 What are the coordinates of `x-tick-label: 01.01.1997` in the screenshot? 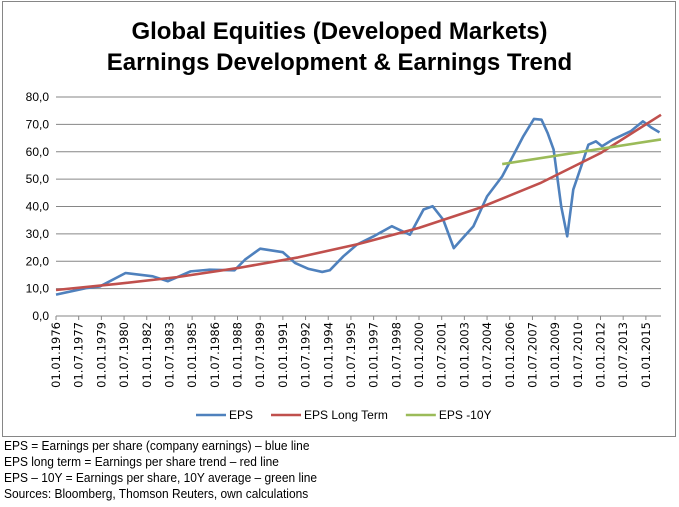 It's located at (374, 355).